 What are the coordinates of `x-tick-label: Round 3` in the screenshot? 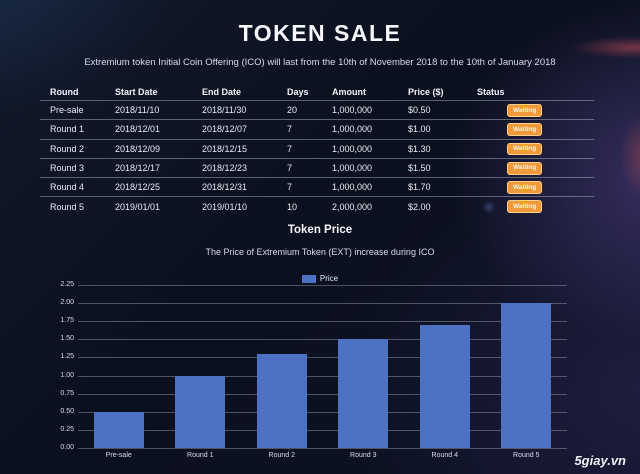 It's located at (363, 455).